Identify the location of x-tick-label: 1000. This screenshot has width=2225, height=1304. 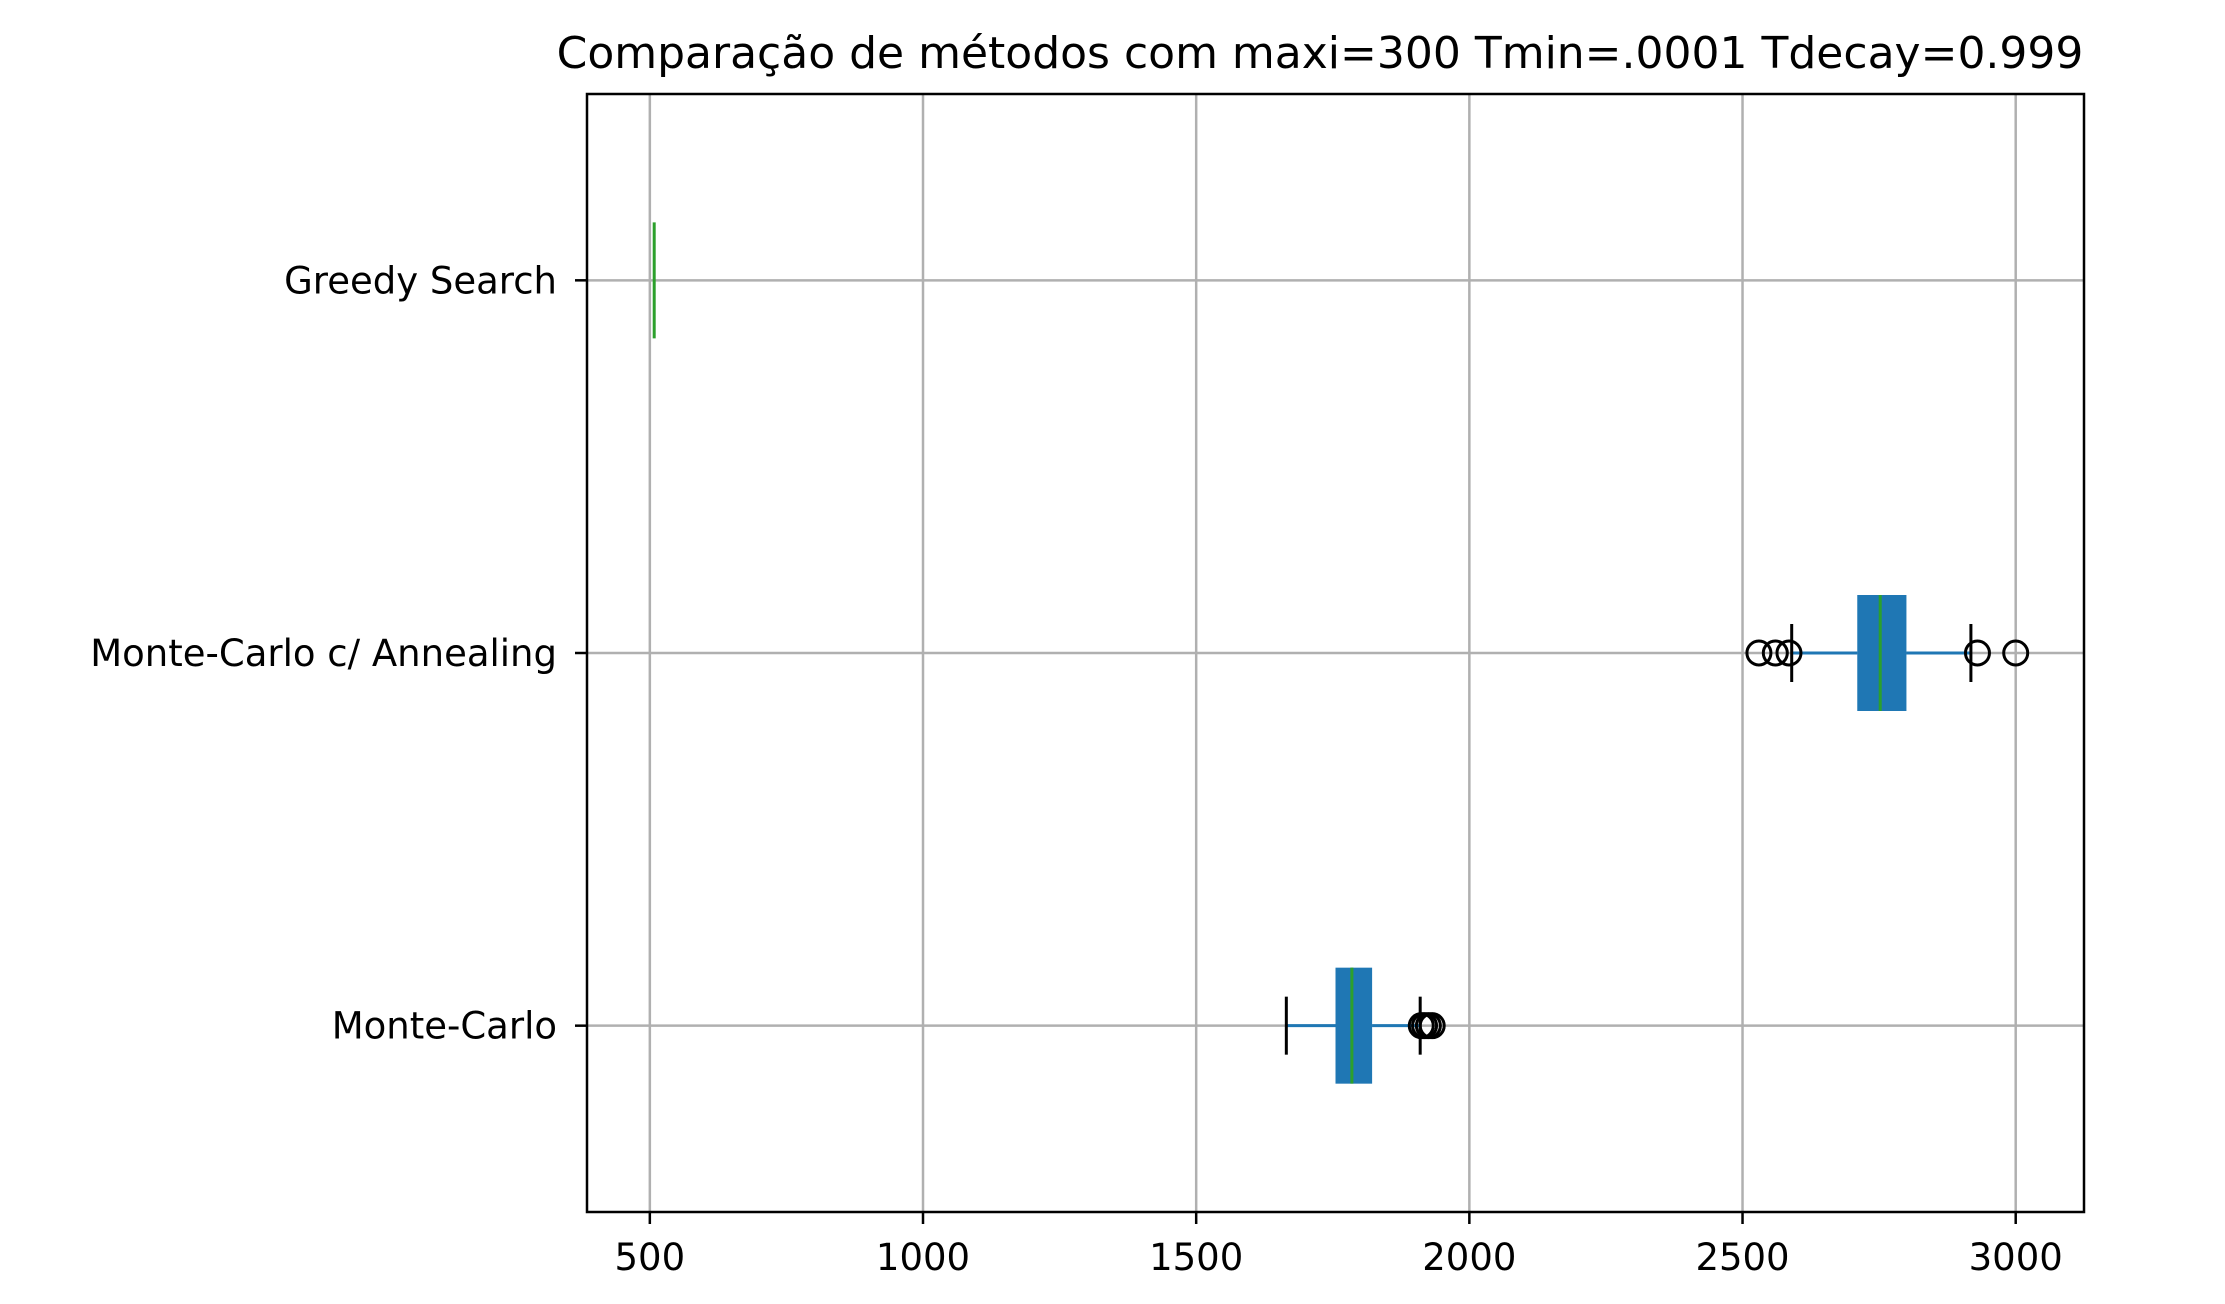
(923, 1257).